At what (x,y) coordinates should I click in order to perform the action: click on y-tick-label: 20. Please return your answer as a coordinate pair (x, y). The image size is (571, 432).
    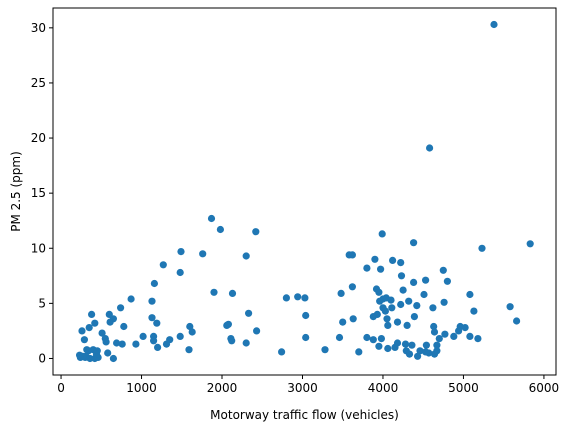
    Looking at the image, I should click on (38, 138).